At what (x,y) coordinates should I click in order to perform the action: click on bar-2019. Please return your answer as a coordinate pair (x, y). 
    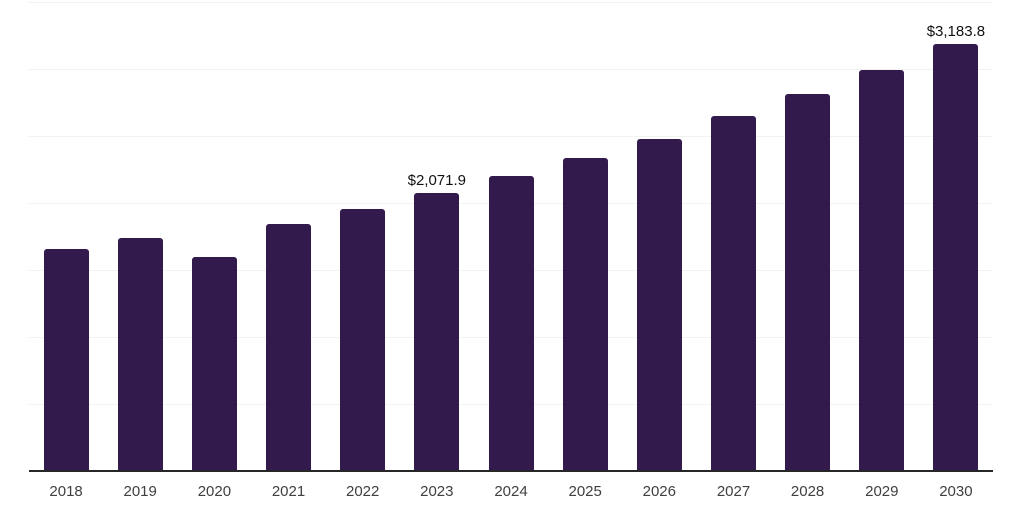
    Looking at the image, I should click on (140, 354).